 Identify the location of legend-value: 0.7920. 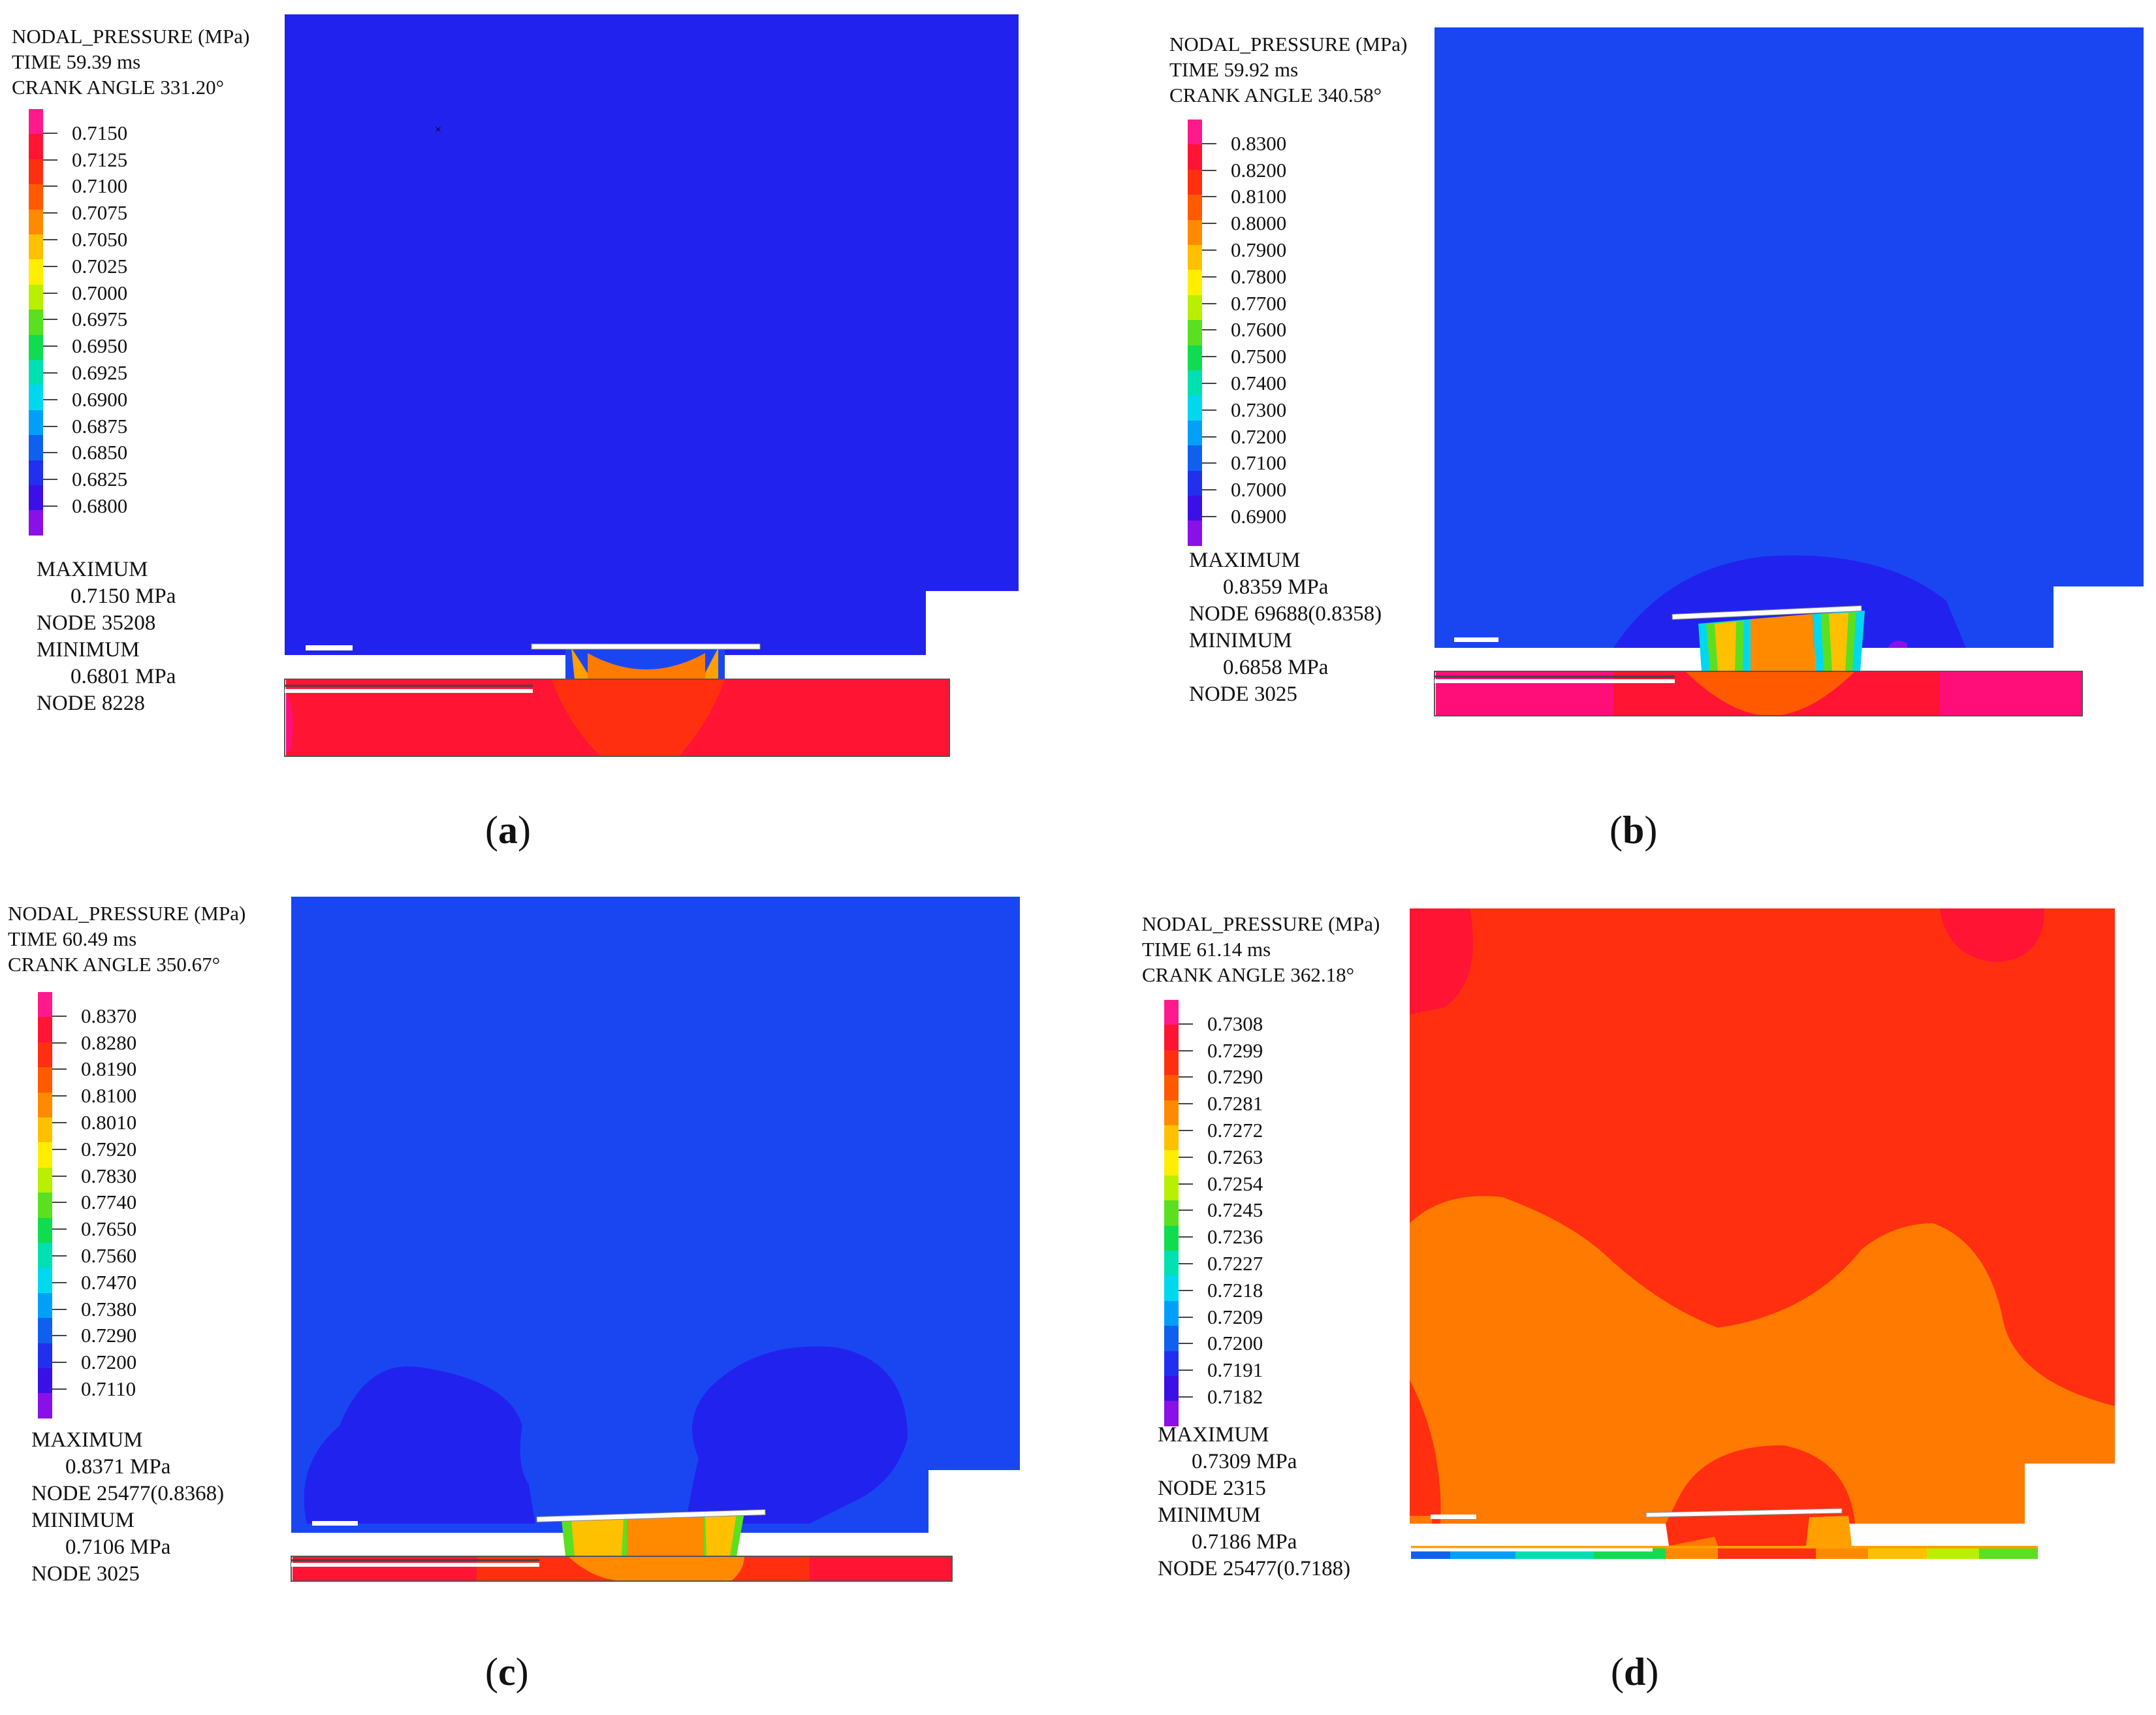
(109, 1149).